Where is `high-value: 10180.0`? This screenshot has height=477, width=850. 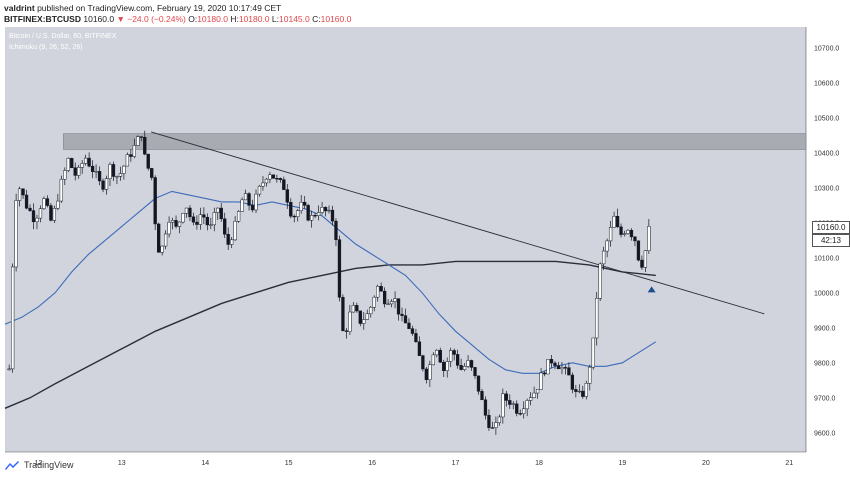
high-value: 10180.0 is located at coordinates (254, 19).